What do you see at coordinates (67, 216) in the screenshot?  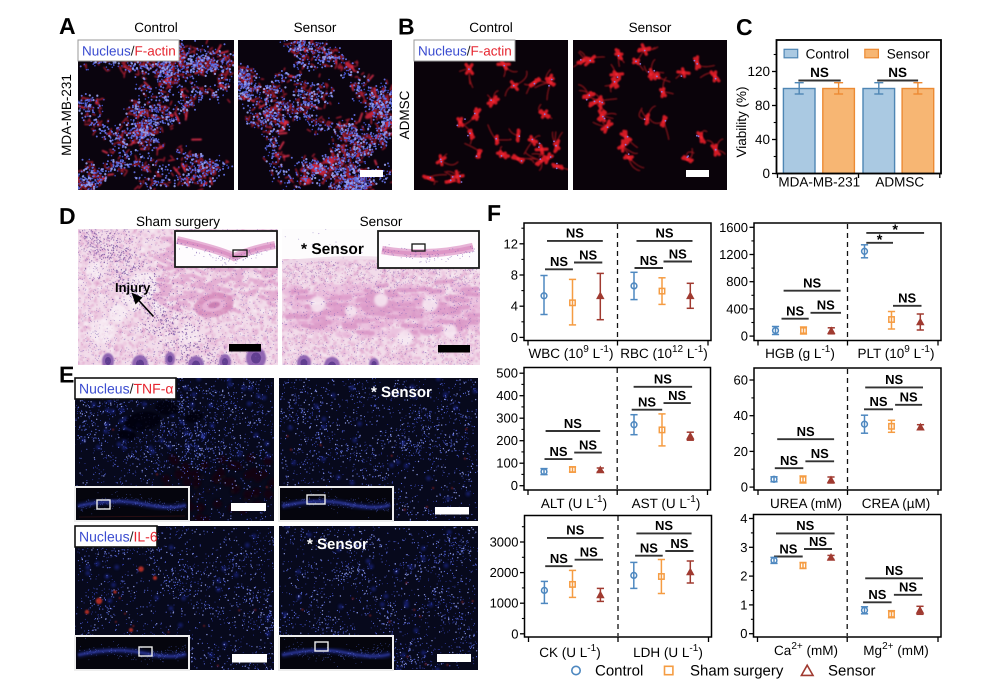 I see `svg-text: D` at bounding box center [67, 216].